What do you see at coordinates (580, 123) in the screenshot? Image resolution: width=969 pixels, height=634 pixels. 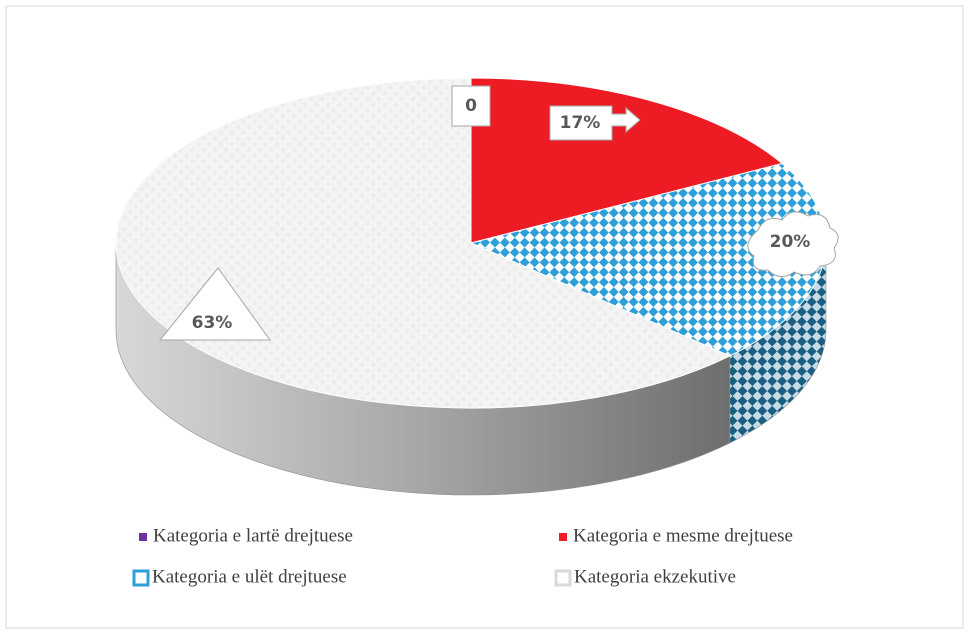 I see `data-label: 17%` at bounding box center [580, 123].